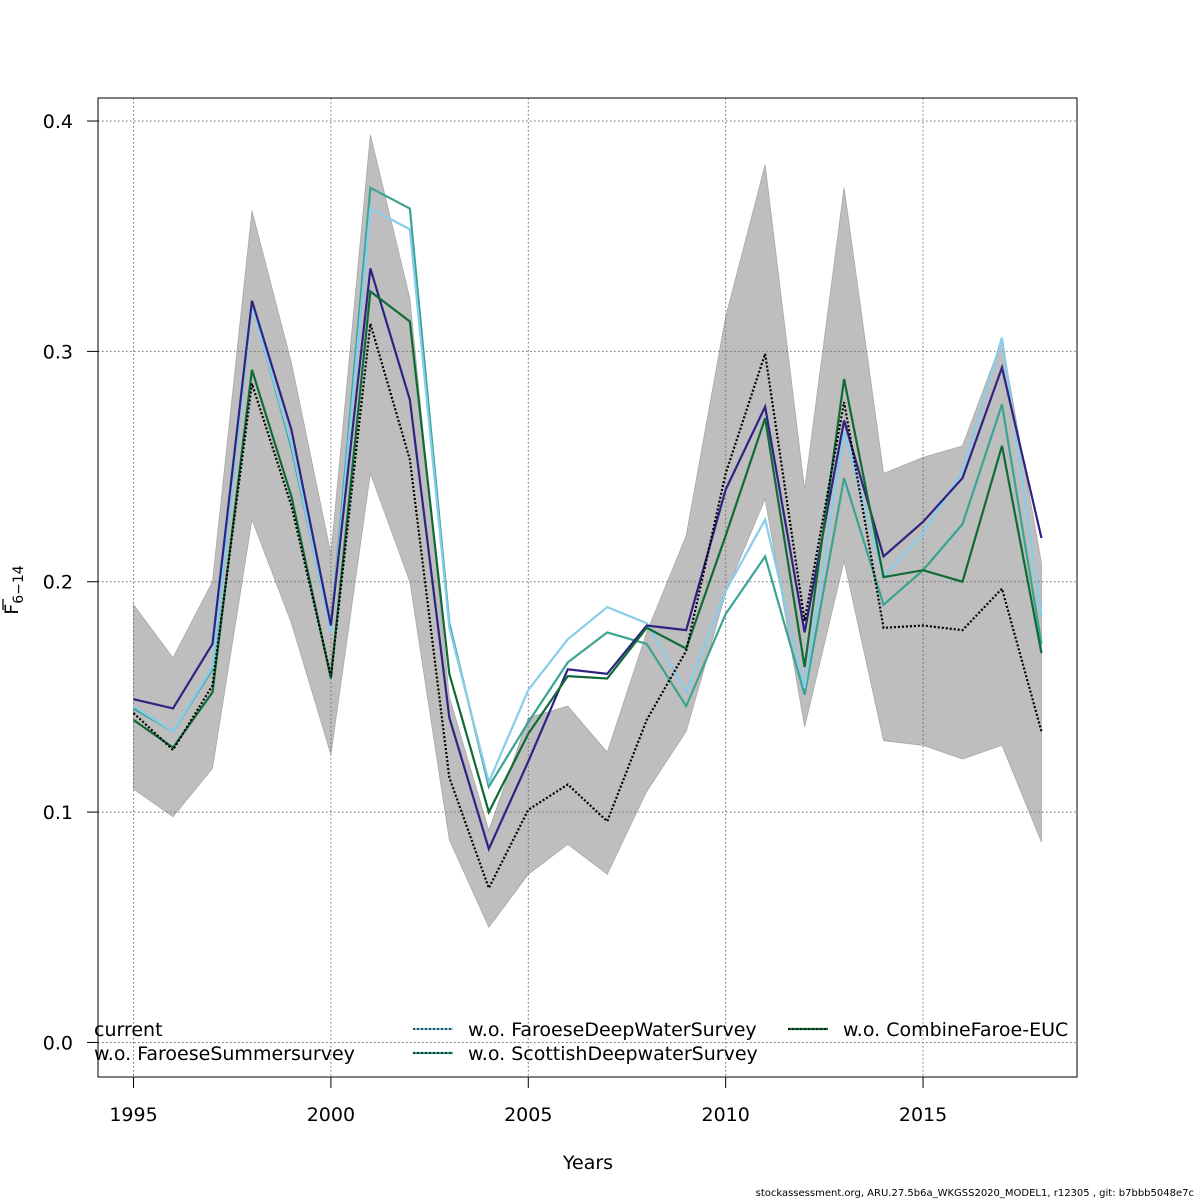 This screenshot has height=1200, width=1200. I want to click on y-tick-label: 0.3, so click(58, 352).